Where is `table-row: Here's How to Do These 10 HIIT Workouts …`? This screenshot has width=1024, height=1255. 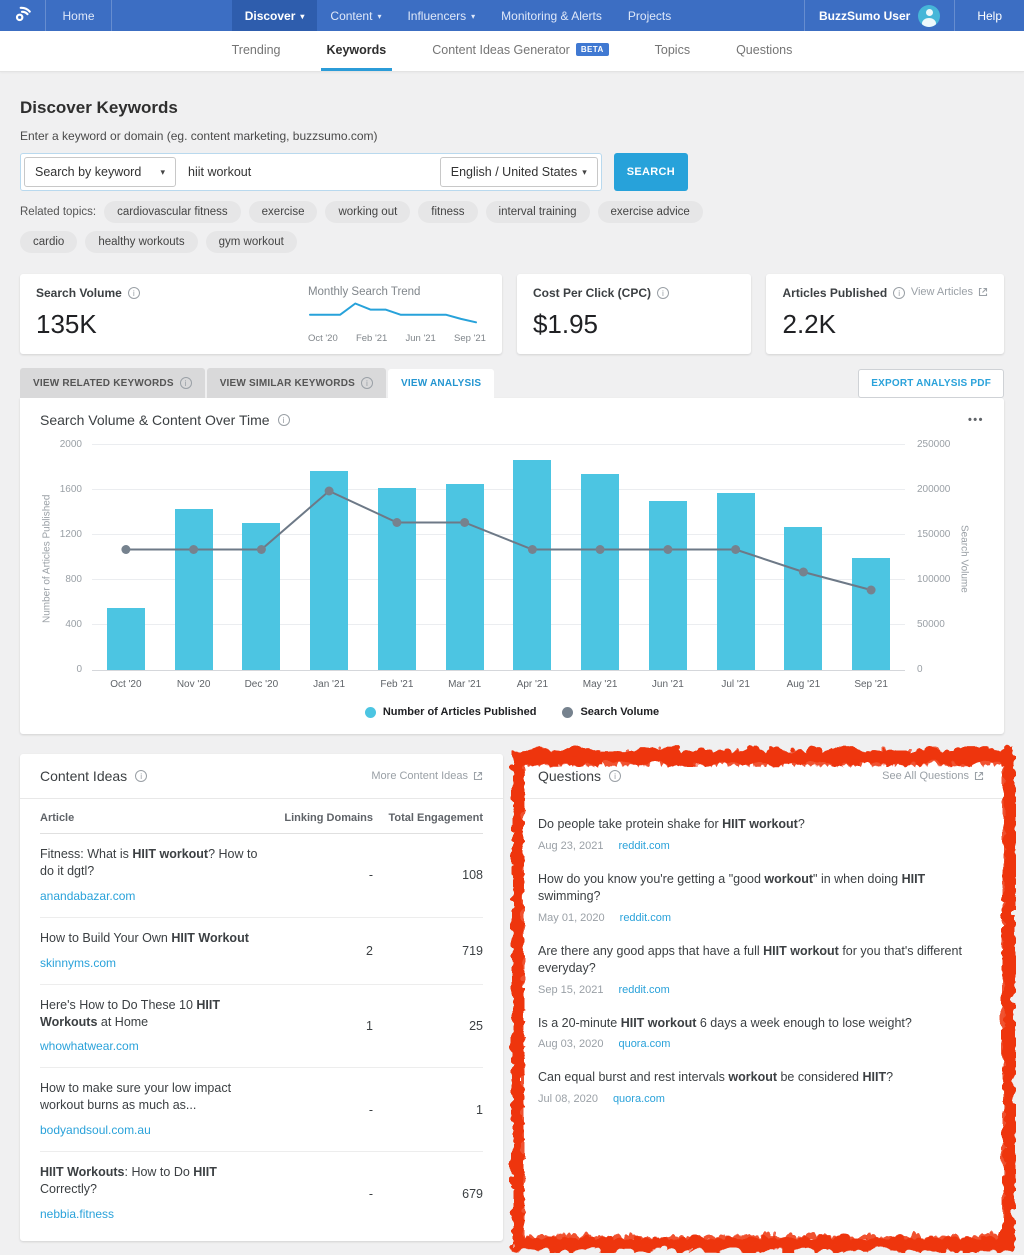
table-row: Here's How to Do These 10 HIIT Workouts … is located at coordinates (261, 1027).